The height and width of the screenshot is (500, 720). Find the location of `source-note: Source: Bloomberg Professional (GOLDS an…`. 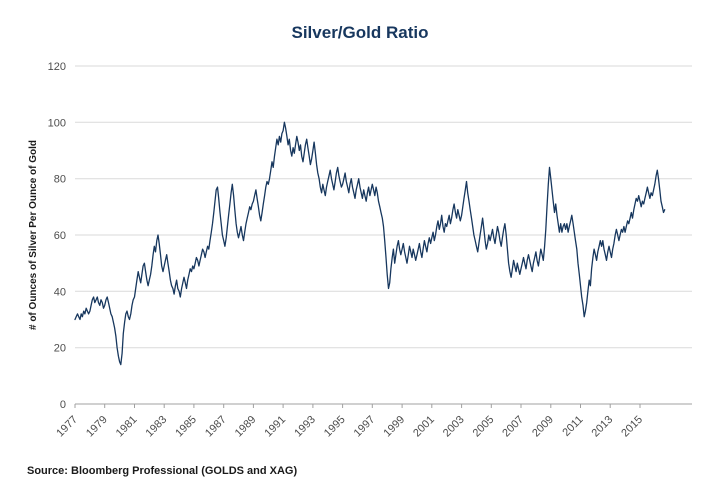

source-note: Source: Bloomberg Professional (GOLDS an… is located at coordinates (162, 471).